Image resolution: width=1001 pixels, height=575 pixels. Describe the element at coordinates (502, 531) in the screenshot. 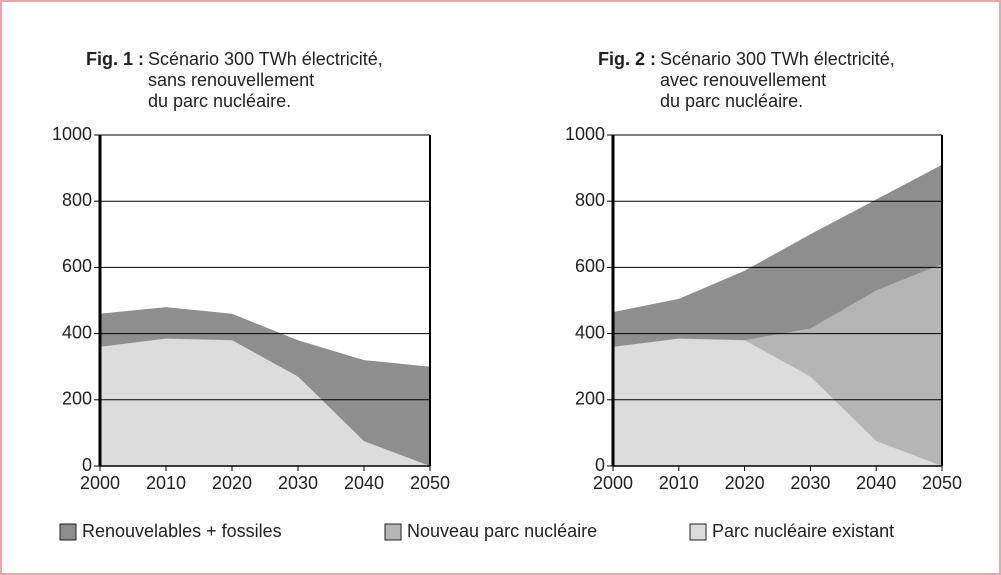

I see `legend-label: Nouveau parc nucléaire` at that location.